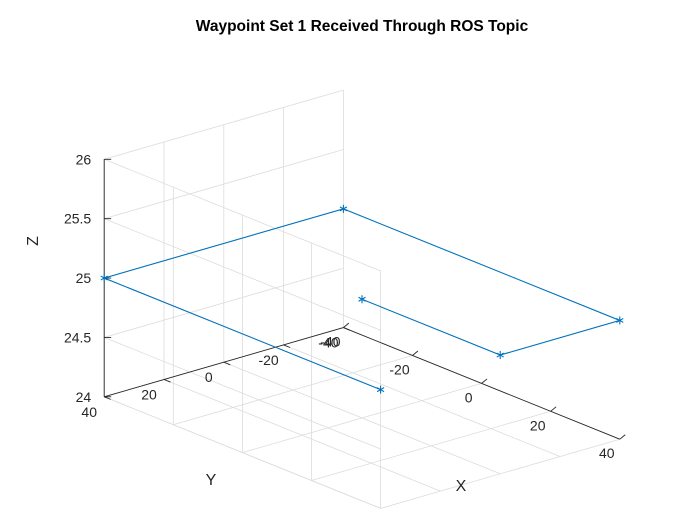 Image resolution: width=700 pixels, height=525 pixels. I want to click on y-tick-label: 20, so click(149, 395).